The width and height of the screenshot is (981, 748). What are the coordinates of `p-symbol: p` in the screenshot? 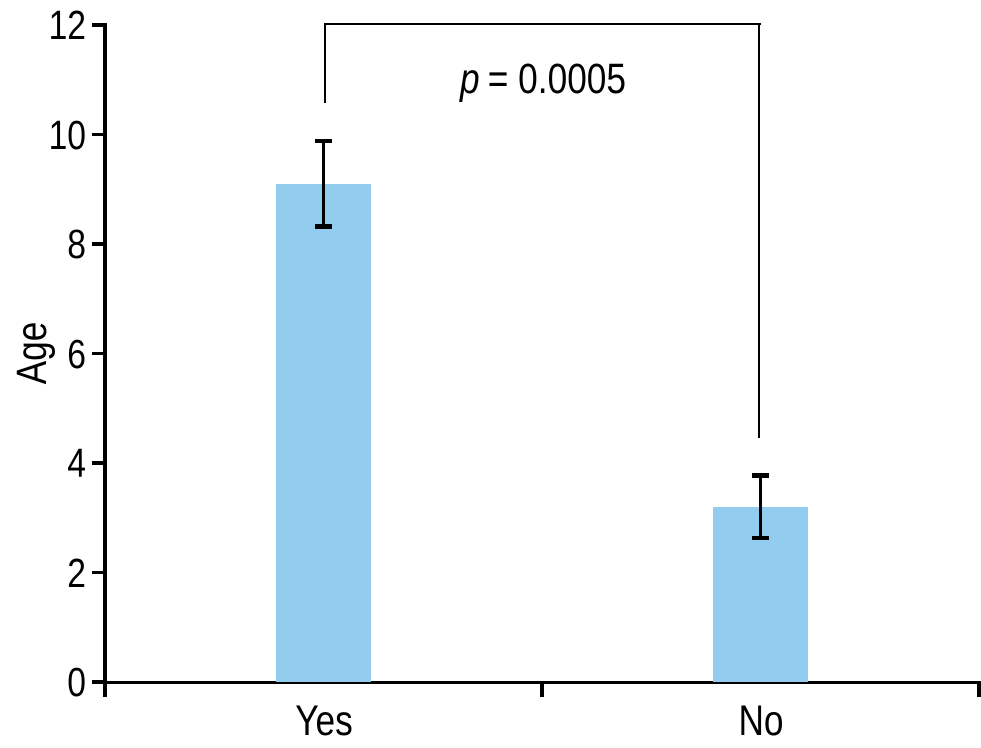 It's located at (469, 79).